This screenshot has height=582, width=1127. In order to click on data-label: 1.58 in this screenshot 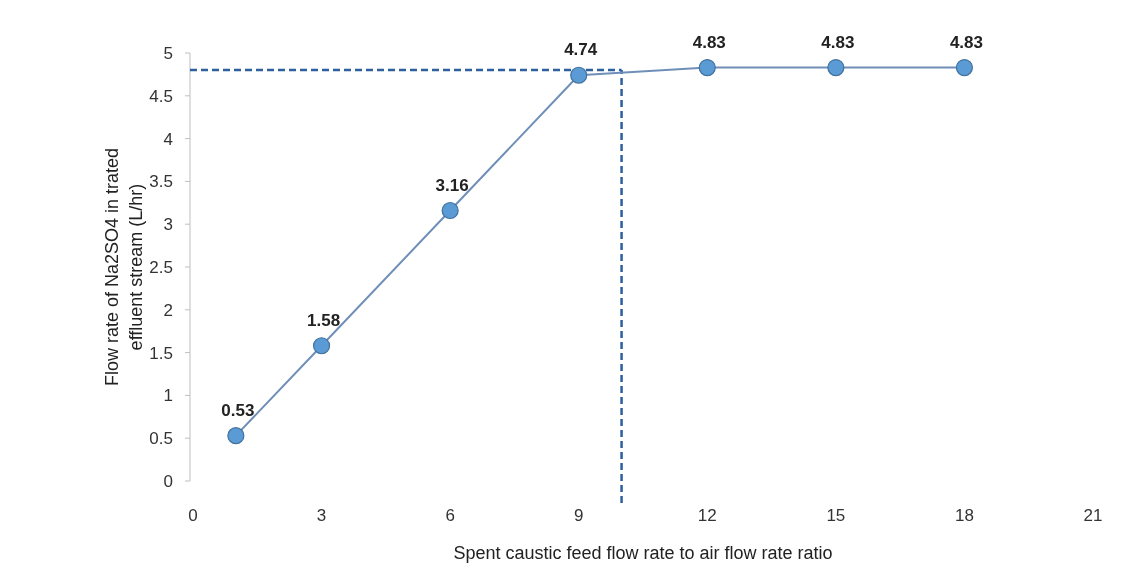, I will do `click(324, 320)`.